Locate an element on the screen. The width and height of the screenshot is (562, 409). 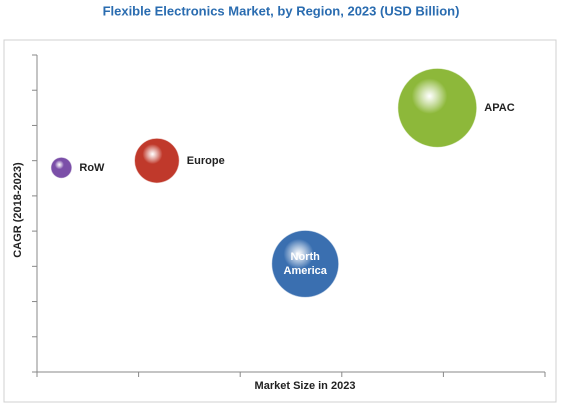
bubble-label: RoW is located at coordinates (92, 167).